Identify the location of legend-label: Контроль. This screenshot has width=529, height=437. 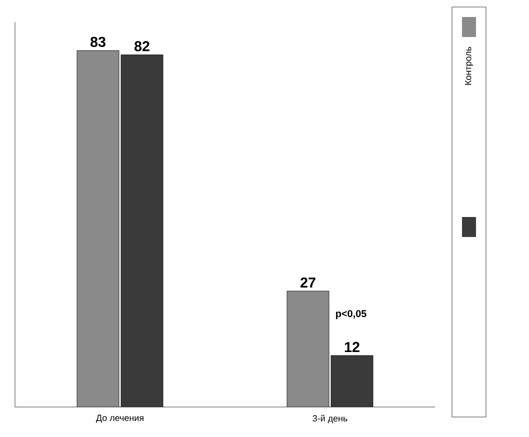
(469, 65).